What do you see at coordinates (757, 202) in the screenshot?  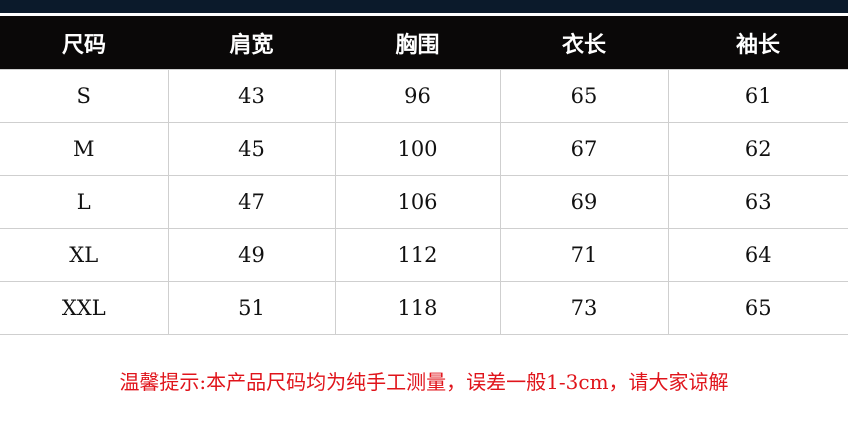 I see `cell-sleeve: 63` at bounding box center [757, 202].